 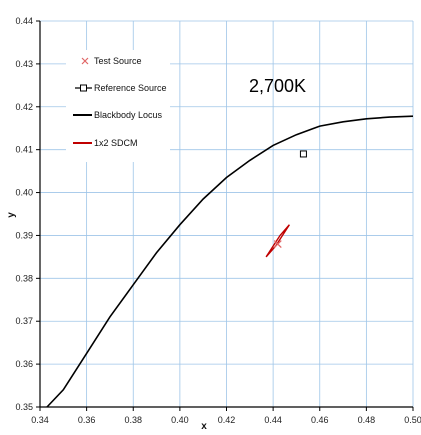 I want to click on x-marker-icon, so click(x=85, y=61).